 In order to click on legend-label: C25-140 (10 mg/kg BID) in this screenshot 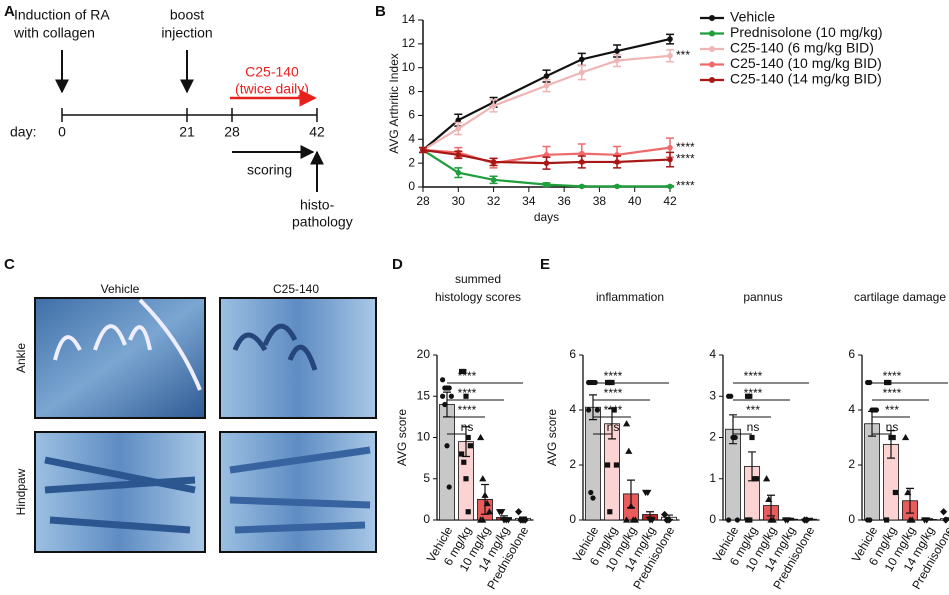, I will do `click(806, 63)`.